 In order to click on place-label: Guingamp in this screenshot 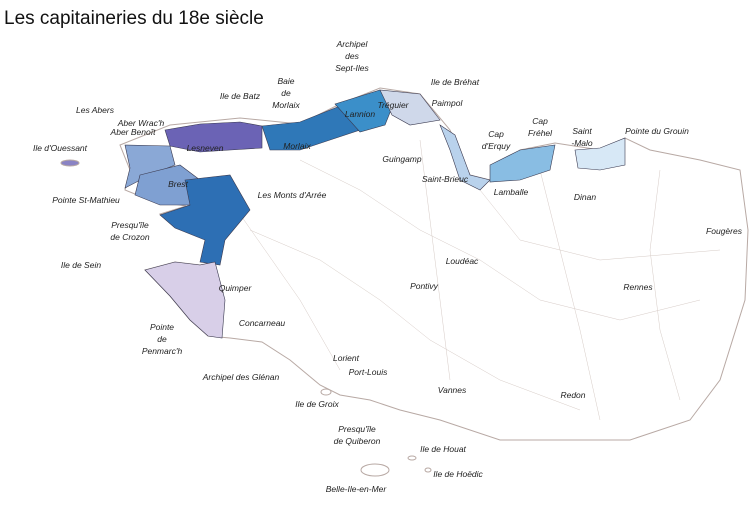, I will do `click(401, 159)`.